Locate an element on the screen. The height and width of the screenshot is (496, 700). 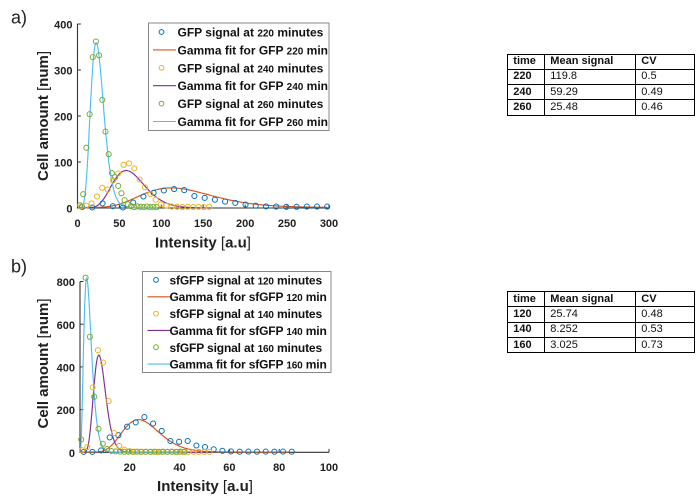
svg-text: a) is located at coordinates (19, 18).